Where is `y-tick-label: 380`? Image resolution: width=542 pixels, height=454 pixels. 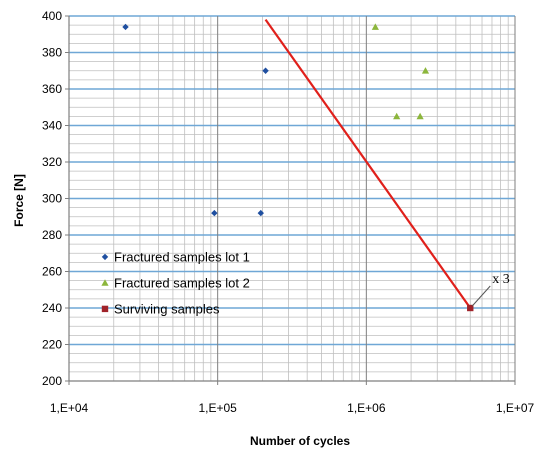
y-tick-label: 380 is located at coordinates (52, 53).